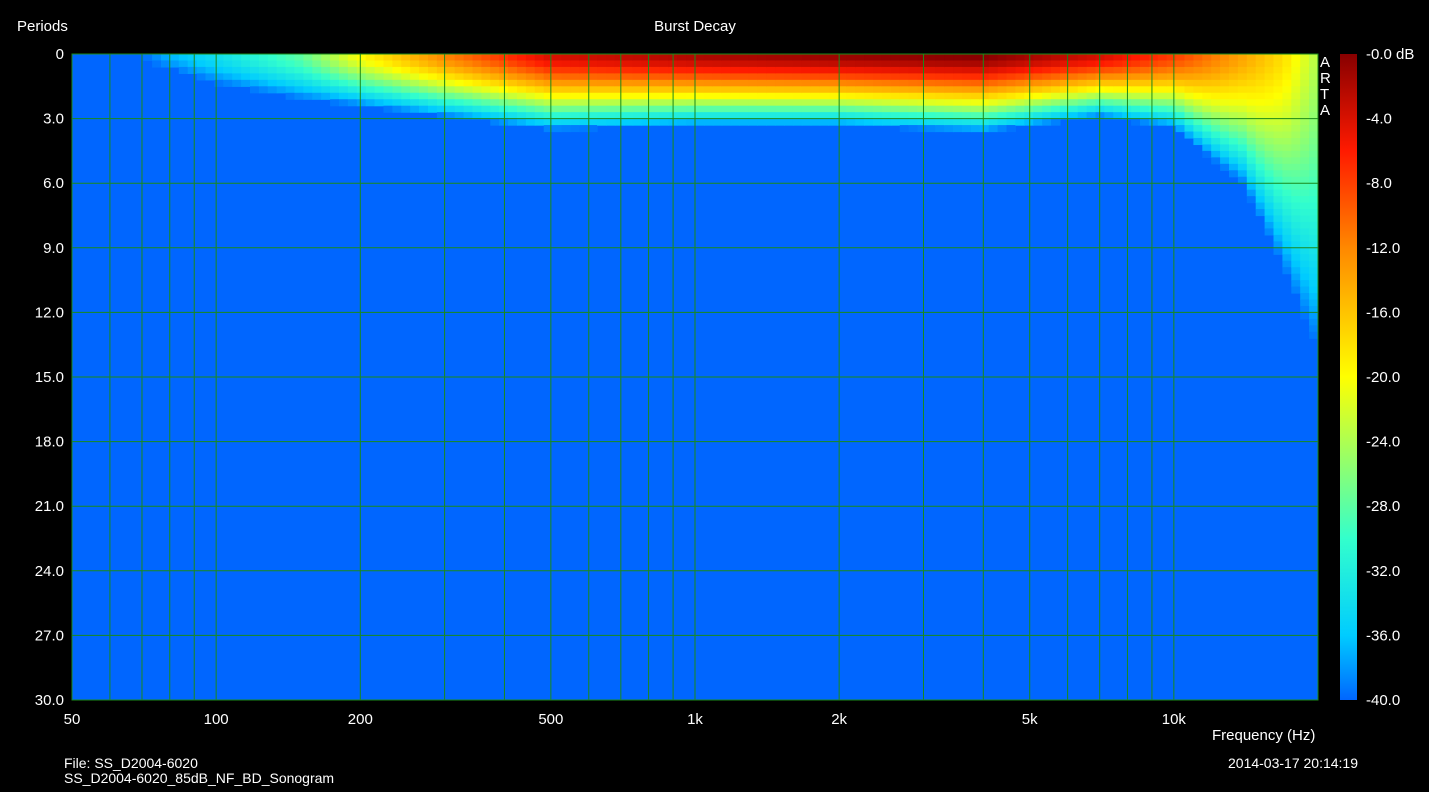  Describe the element at coordinates (1264, 735) in the screenshot. I see `x-axis-label: Frequency (Hz)` at that location.